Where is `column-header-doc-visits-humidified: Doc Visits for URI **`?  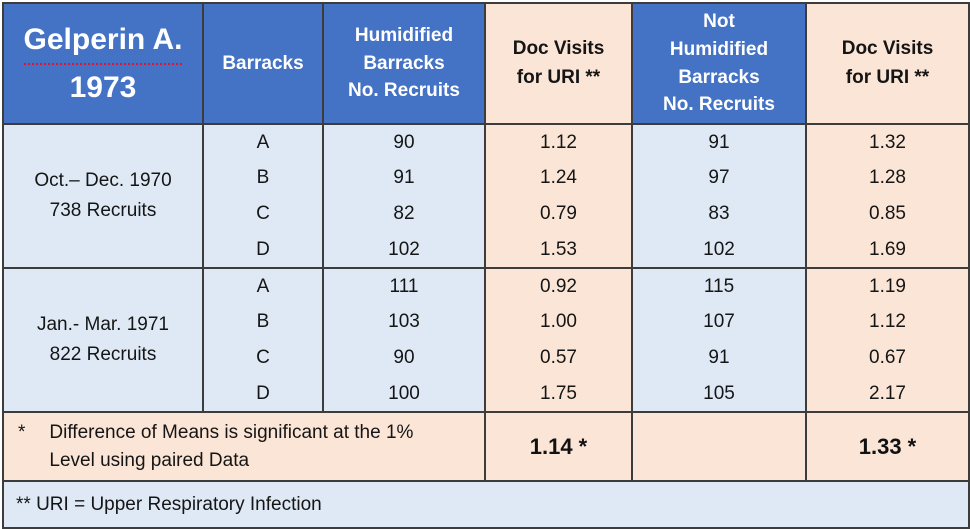
column-header-doc-visits-humidified: Doc Visits for URI ** is located at coordinates (558, 63).